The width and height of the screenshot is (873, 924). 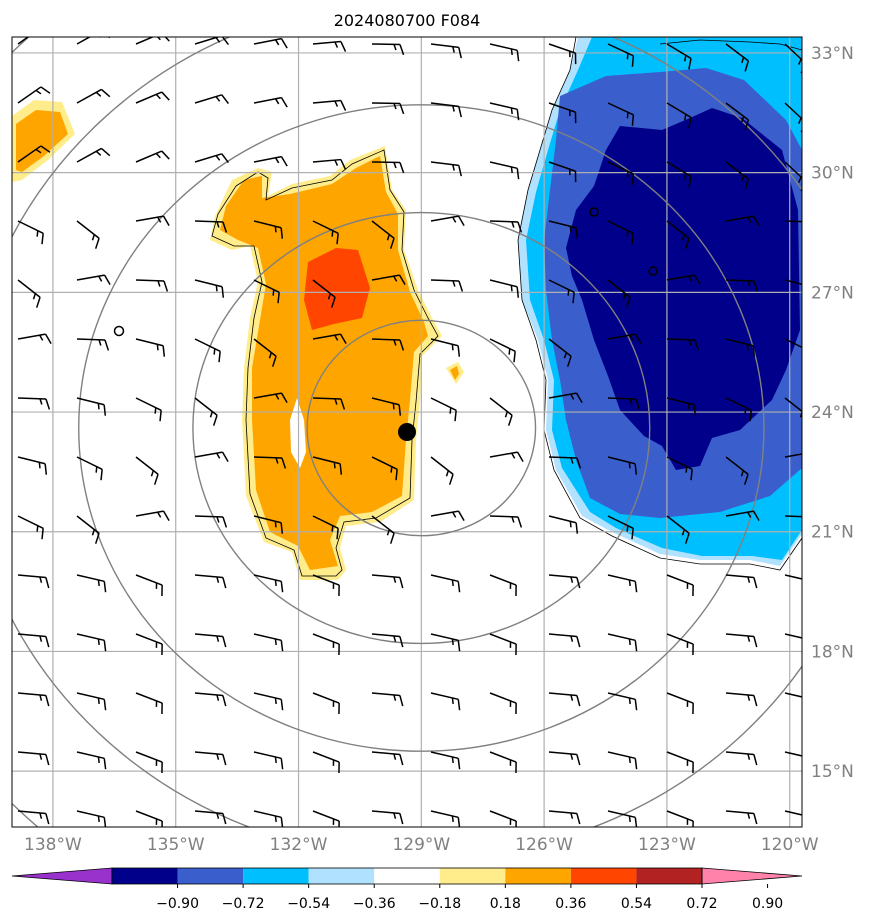 What do you see at coordinates (454, 373) in the screenshot?
I see `contour-fill-orange-small` at bounding box center [454, 373].